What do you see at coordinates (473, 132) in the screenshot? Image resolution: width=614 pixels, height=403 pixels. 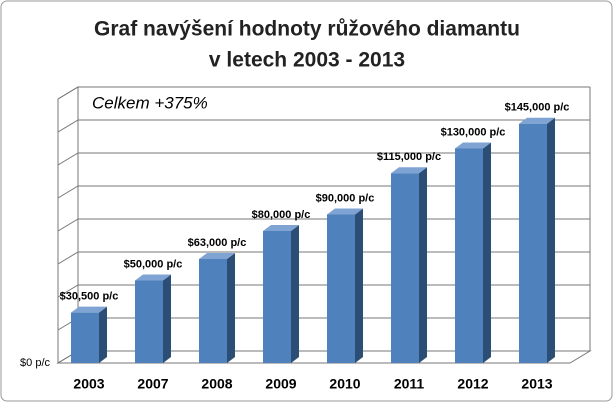 I see `value-label: $130,000 p/c` at bounding box center [473, 132].